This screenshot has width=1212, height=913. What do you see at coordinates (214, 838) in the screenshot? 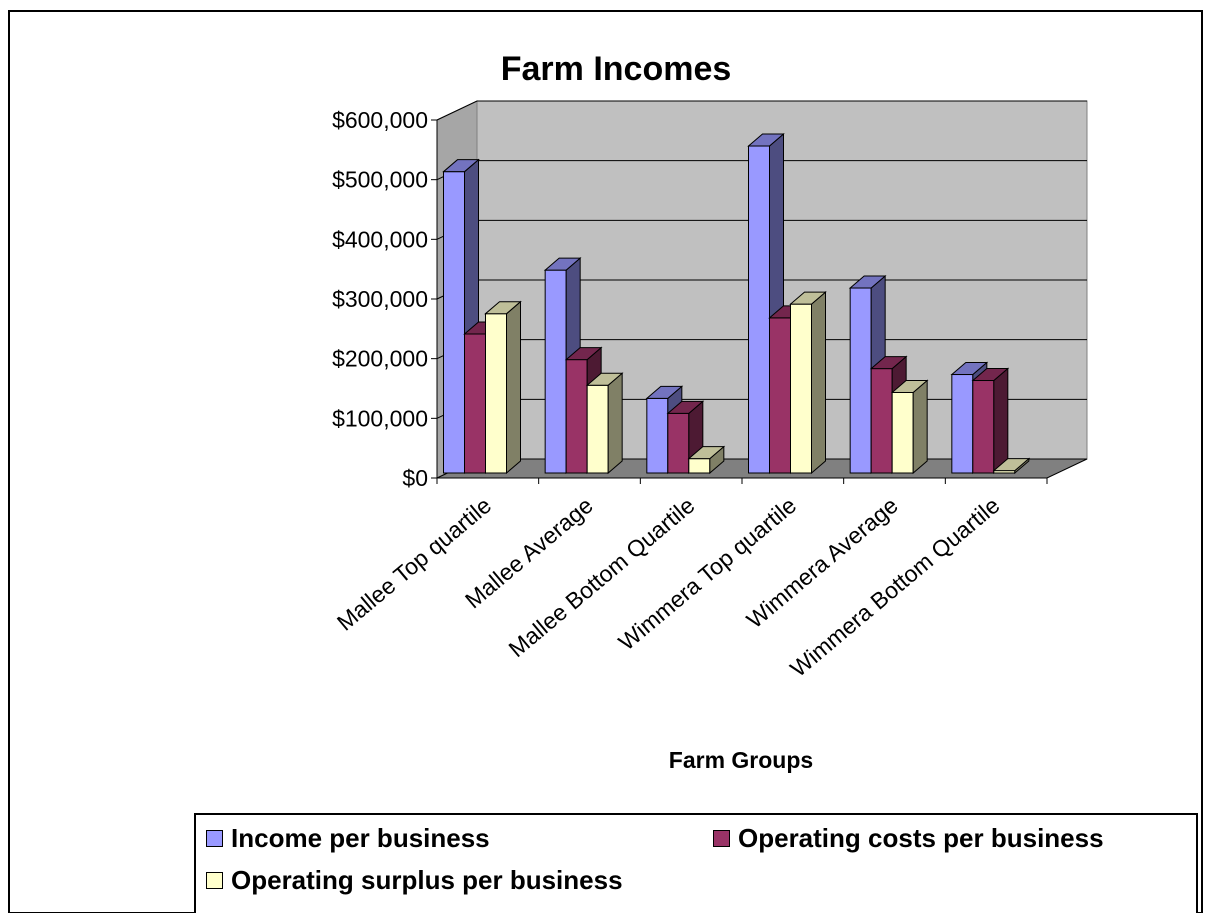
I see `legend-swatch-income` at bounding box center [214, 838].